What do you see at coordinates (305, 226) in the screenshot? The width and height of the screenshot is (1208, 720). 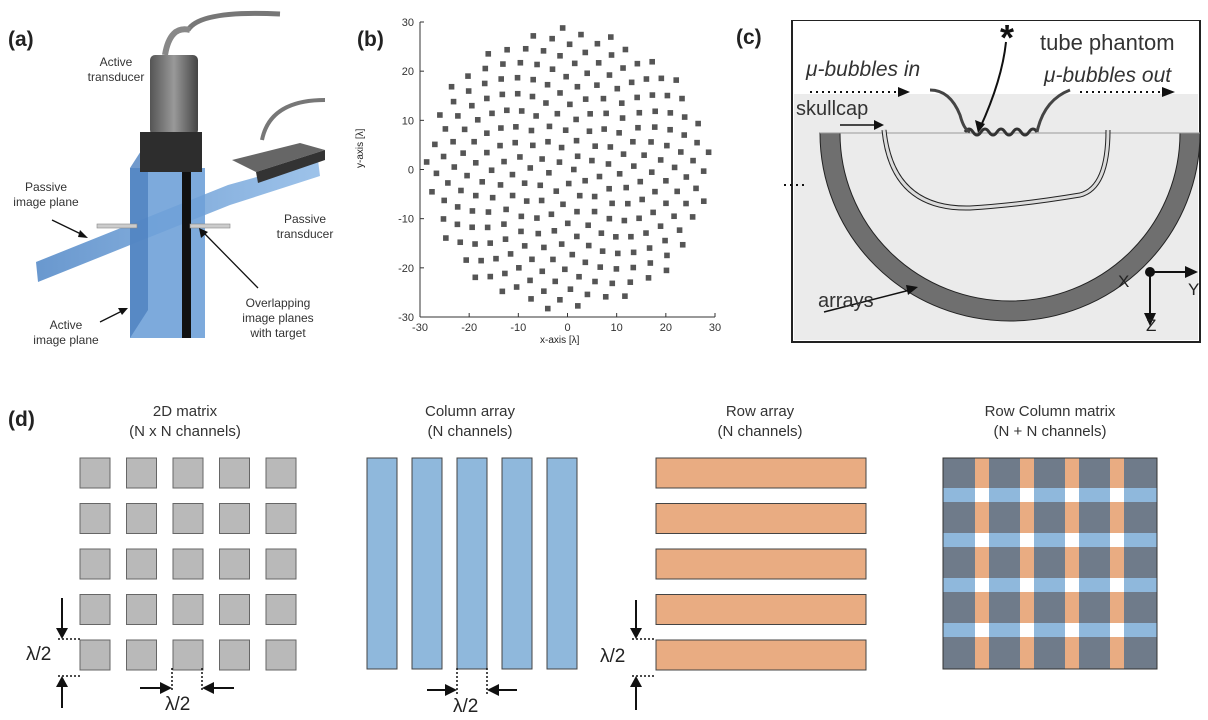 I see `passive-transducer-label: Passive transducer` at bounding box center [305, 226].